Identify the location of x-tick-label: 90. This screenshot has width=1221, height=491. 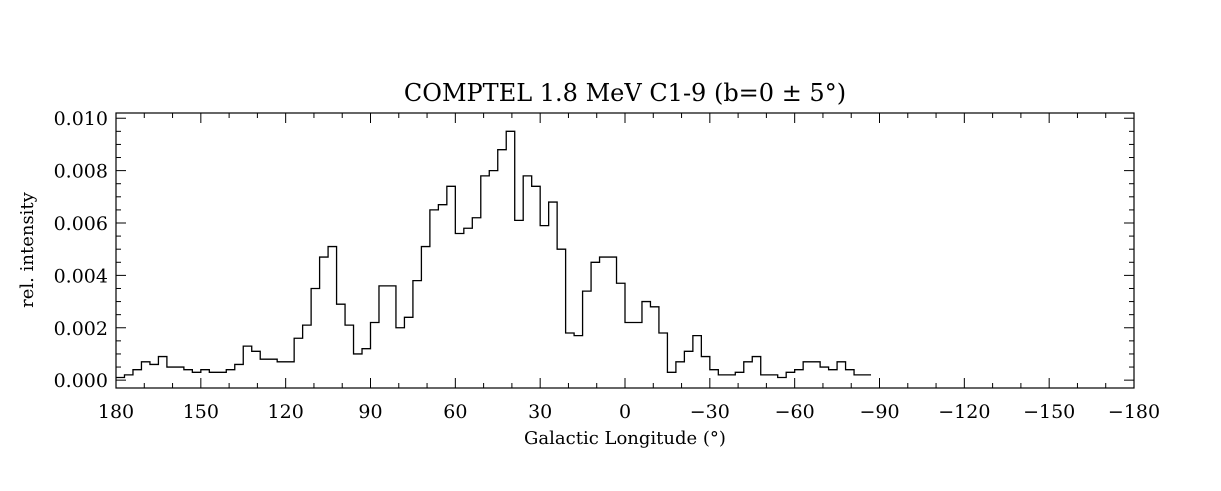
(370, 412).